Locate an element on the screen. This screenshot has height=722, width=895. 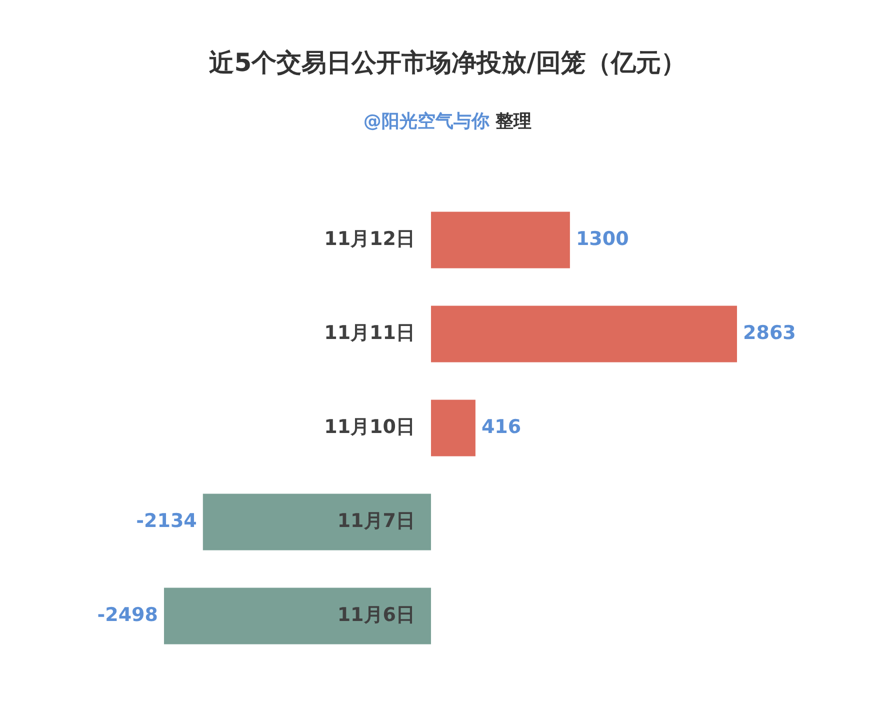
y-tick-label: 11月12日 is located at coordinates (369, 239).